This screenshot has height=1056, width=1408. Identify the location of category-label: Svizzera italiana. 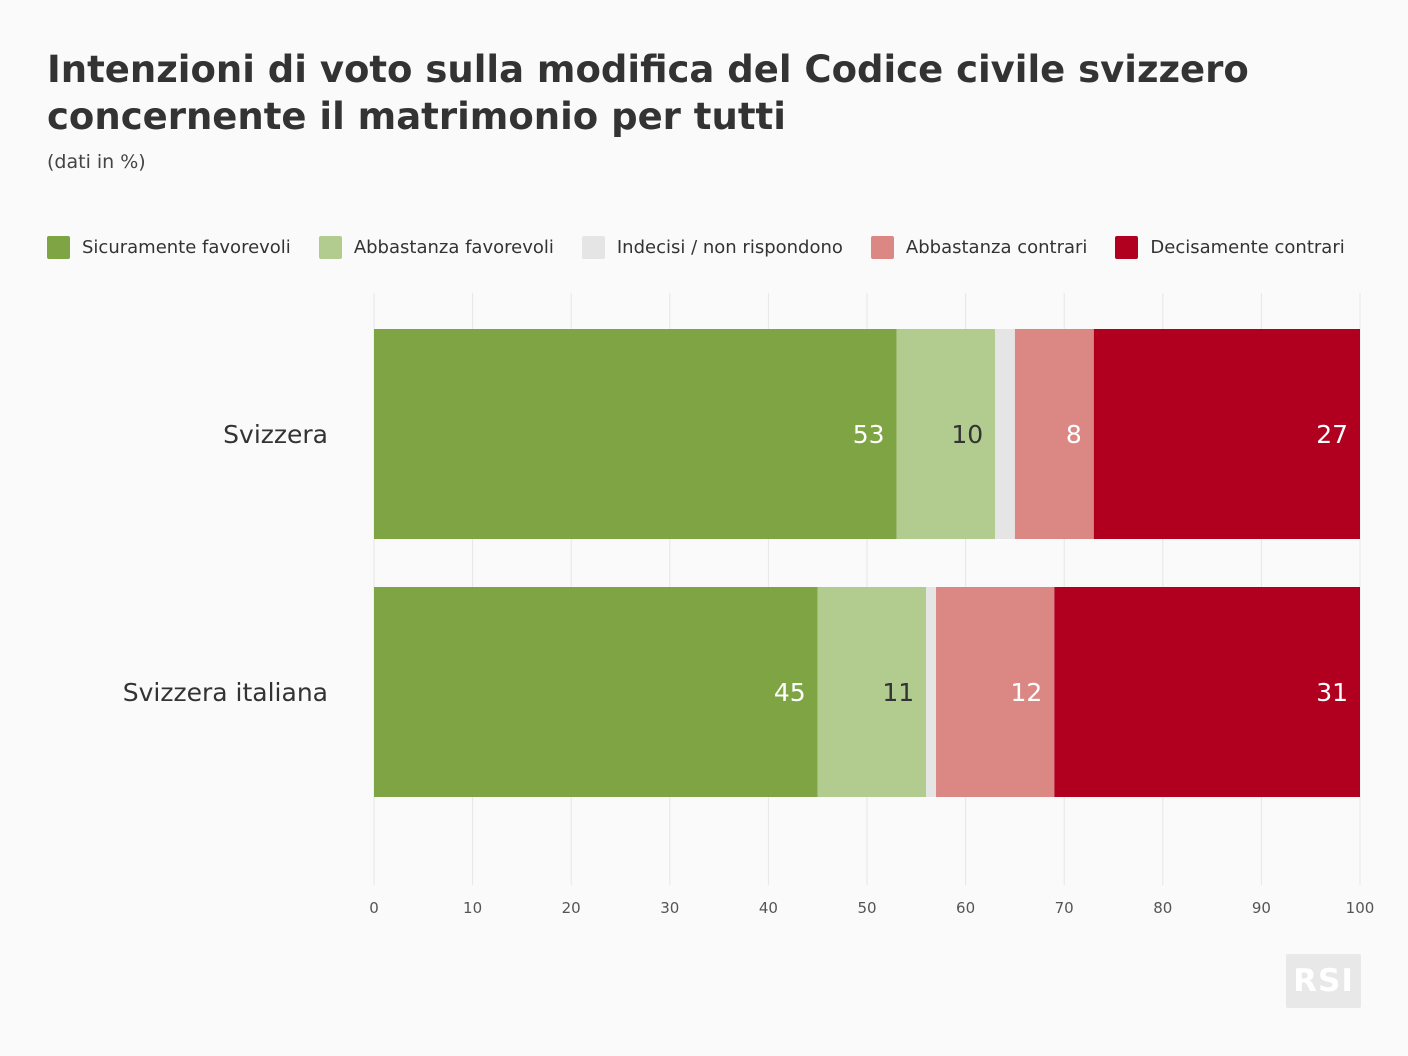
(225, 692).